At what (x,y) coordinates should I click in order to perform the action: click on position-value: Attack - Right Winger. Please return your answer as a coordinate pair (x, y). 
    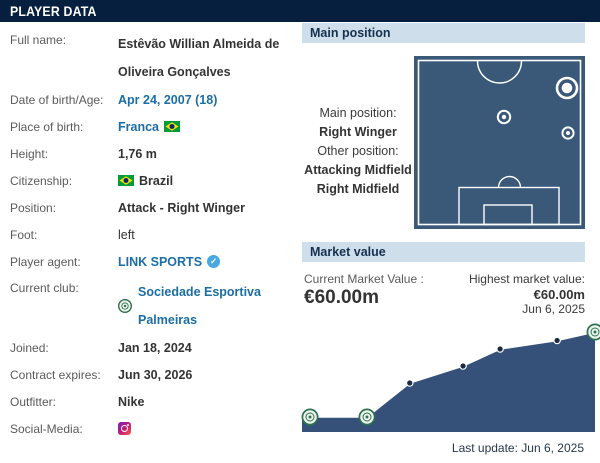
    Looking at the image, I should click on (181, 207).